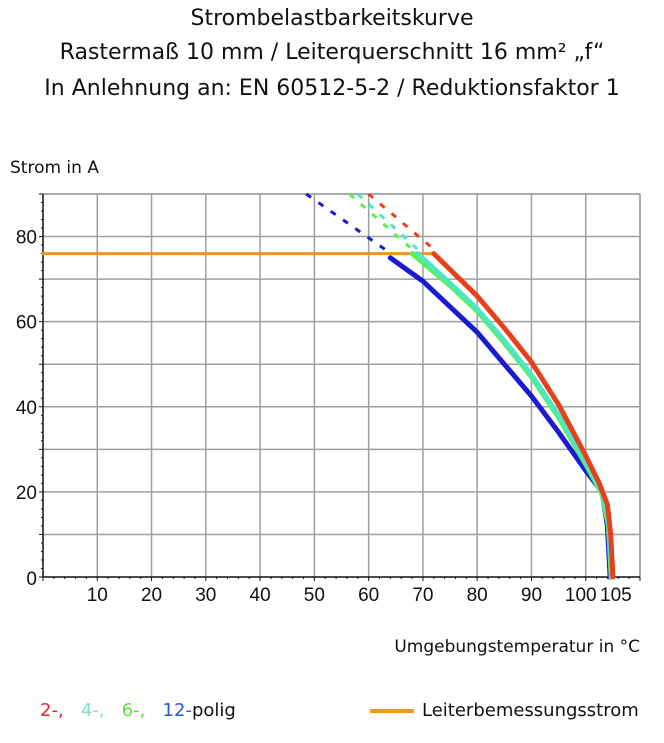  What do you see at coordinates (97, 595) in the screenshot?
I see `x-tick-label: 10` at bounding box center [97, 595].